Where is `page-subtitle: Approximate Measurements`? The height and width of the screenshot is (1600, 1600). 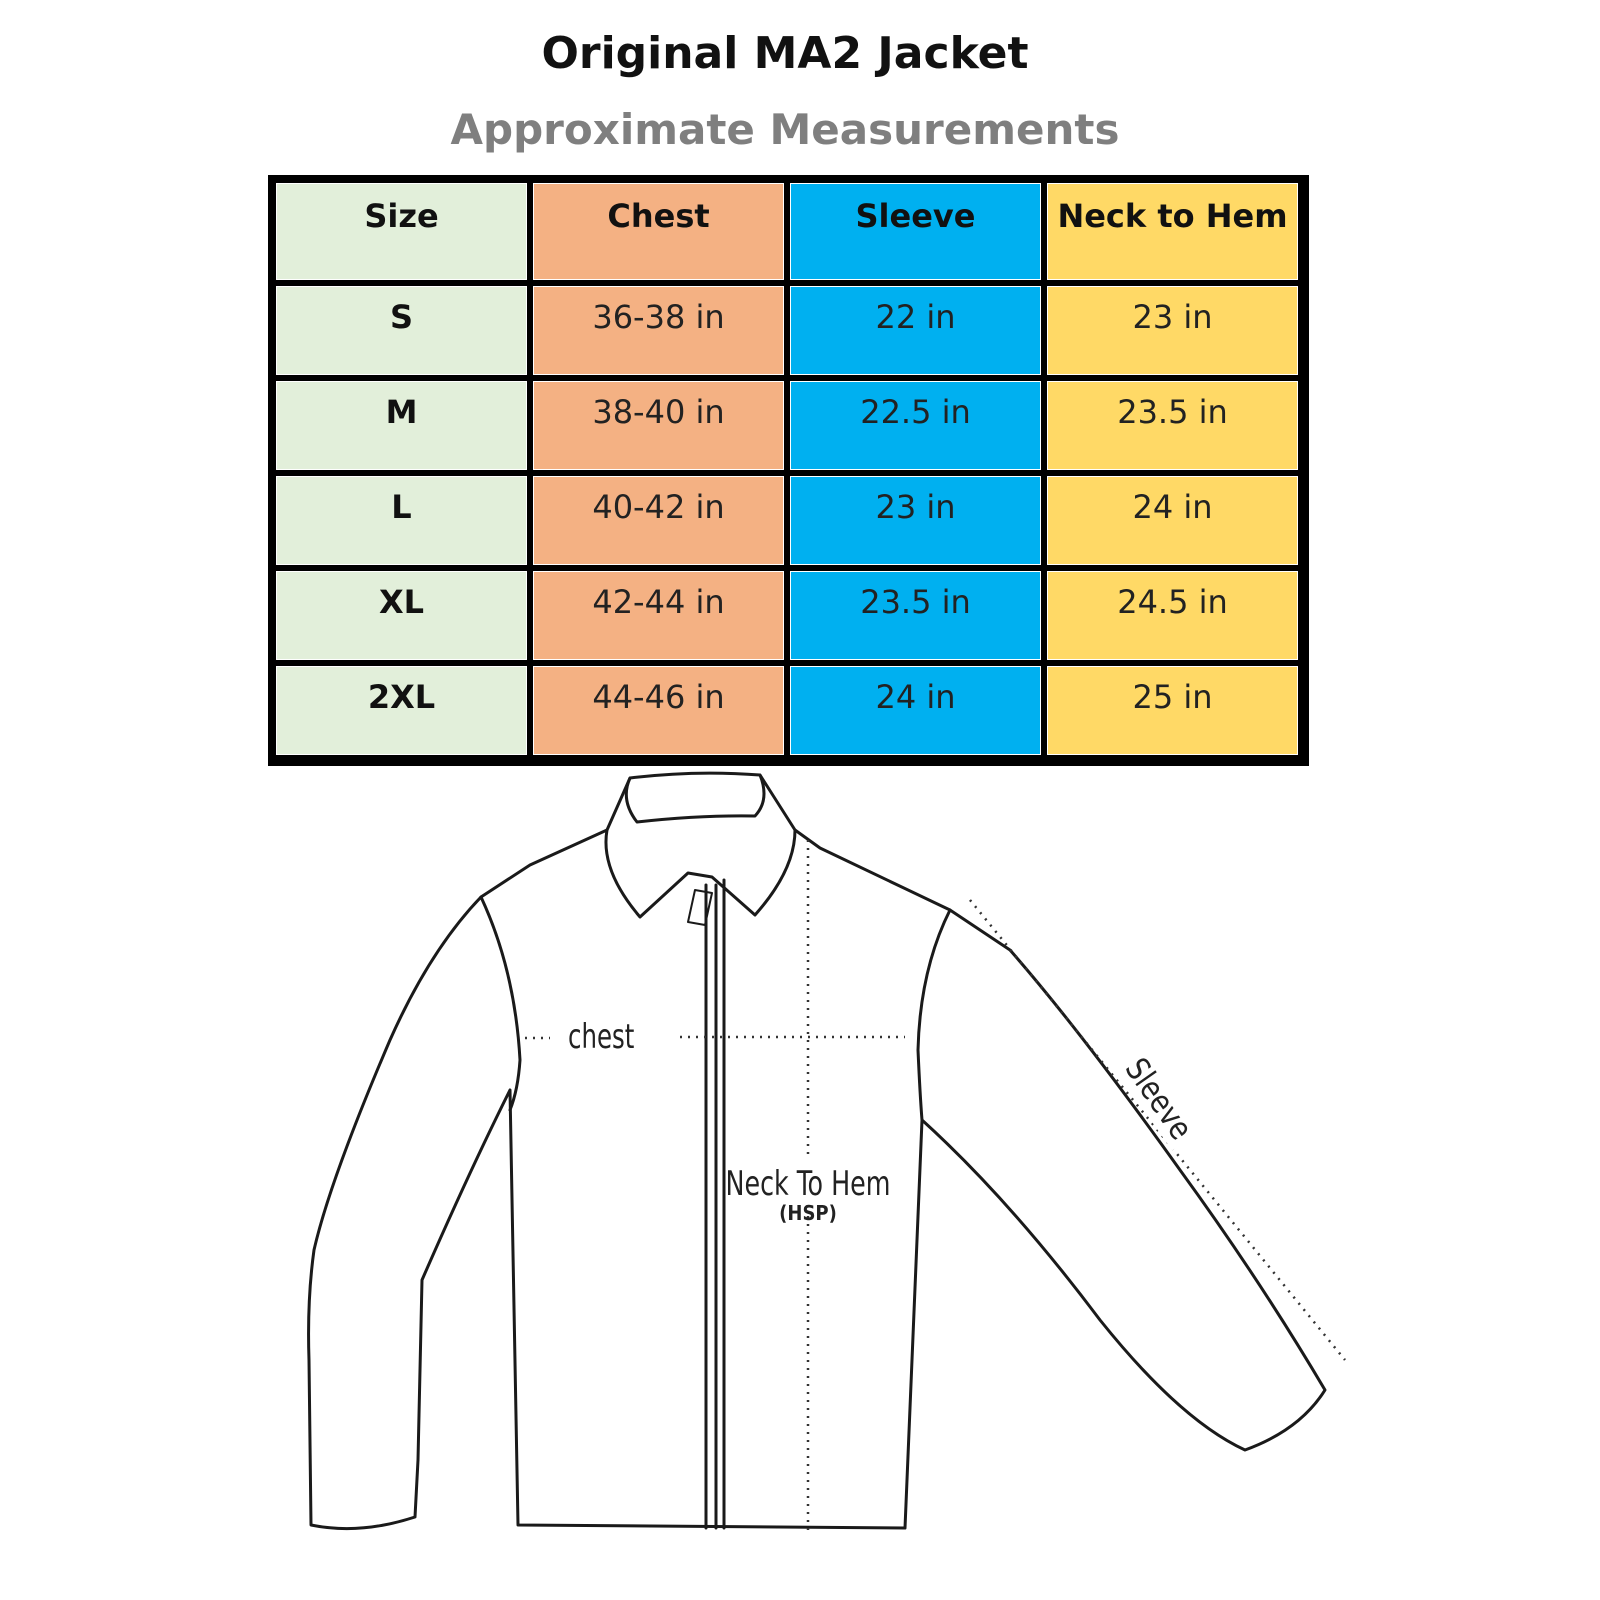
page-subtitle: Approximate Measurements is located at coordinates (785, 129).